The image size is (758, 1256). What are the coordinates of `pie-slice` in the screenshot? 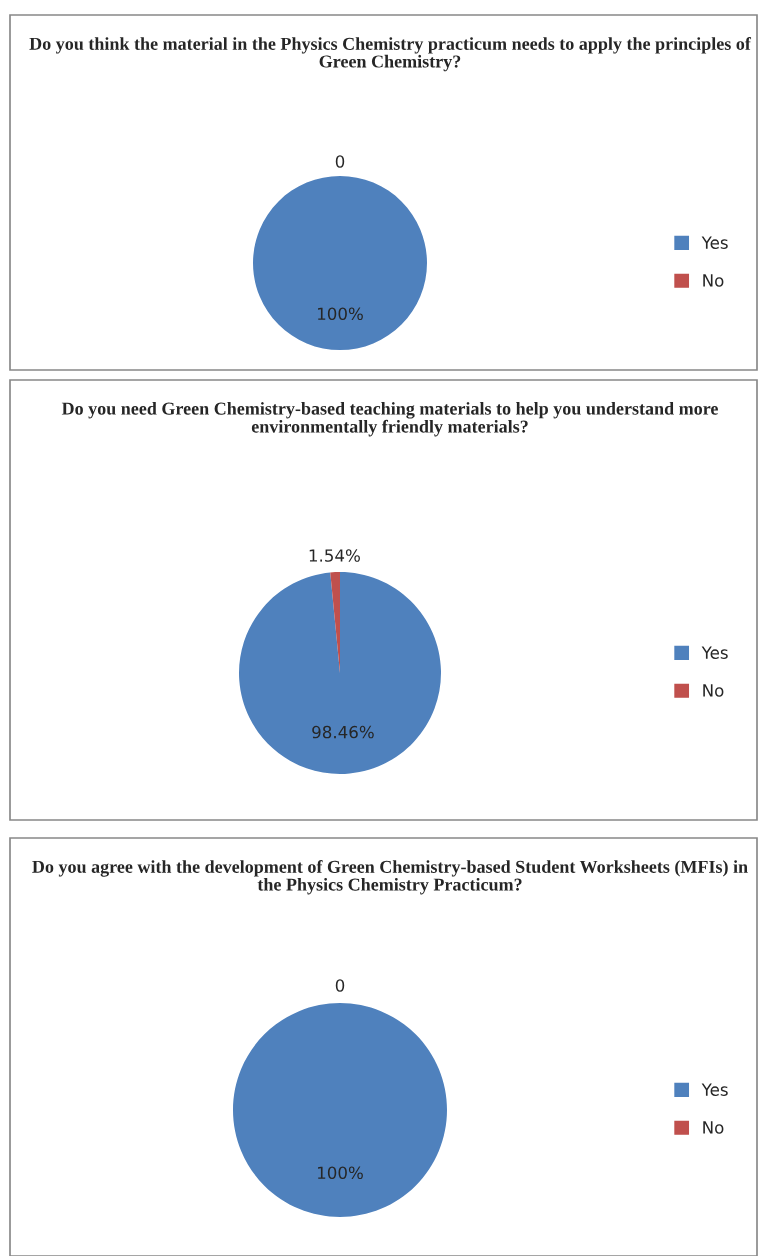 It's located at (340, 673).